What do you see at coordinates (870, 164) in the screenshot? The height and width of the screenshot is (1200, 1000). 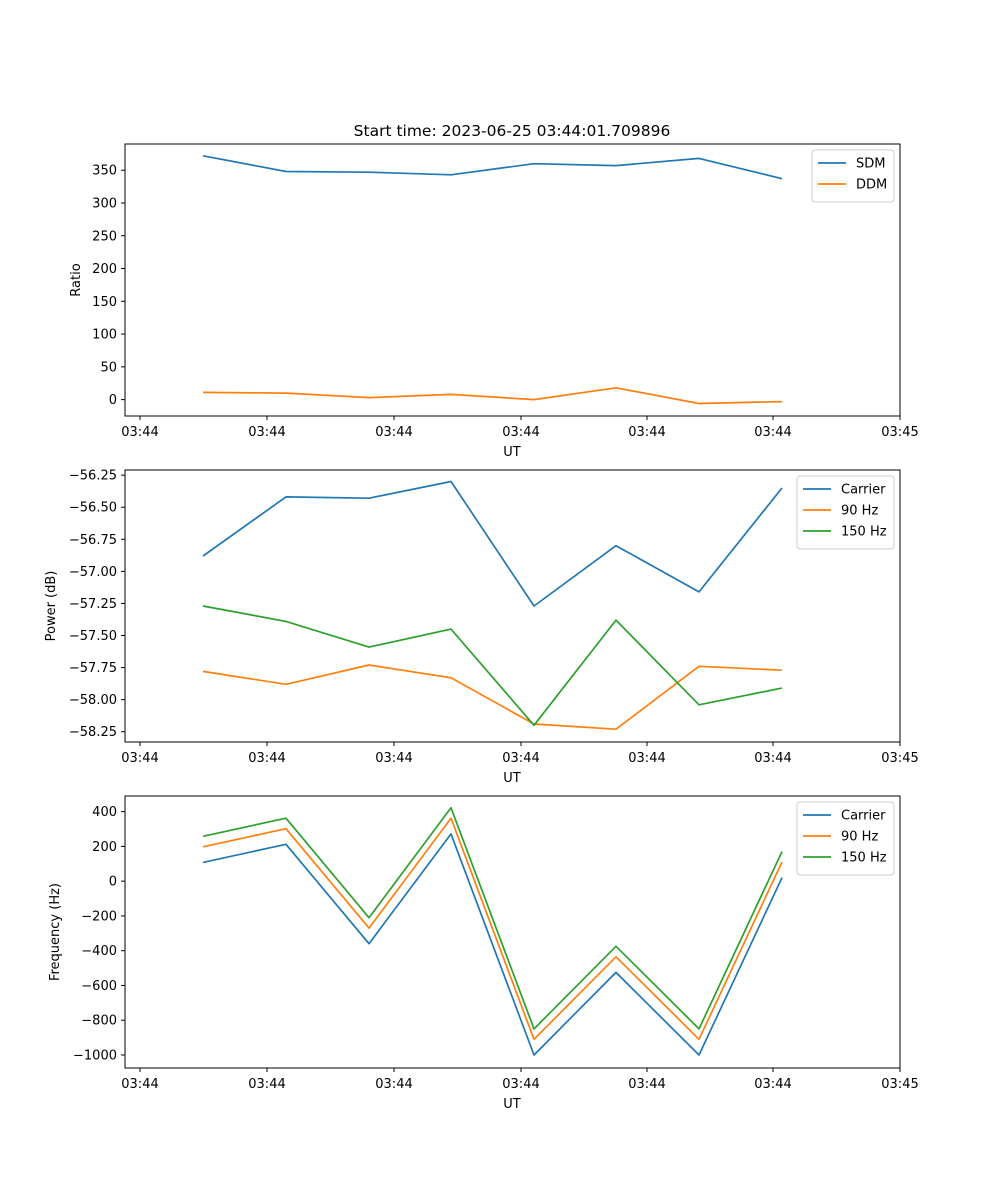 I see `legend-label: SDM` at bounding box center [870, 164].